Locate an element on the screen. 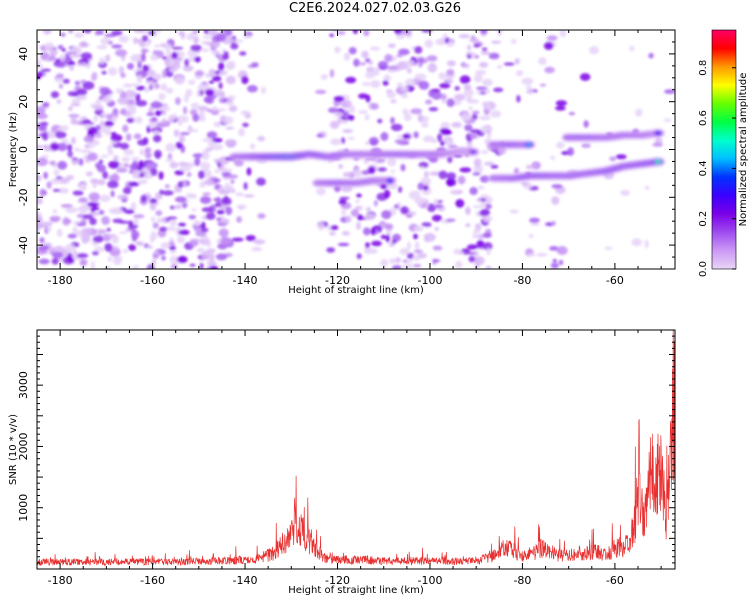 The image size is (750, 600). bottom-ylabel: SNR (10 * v/v) is located at coordinates (13, 449).